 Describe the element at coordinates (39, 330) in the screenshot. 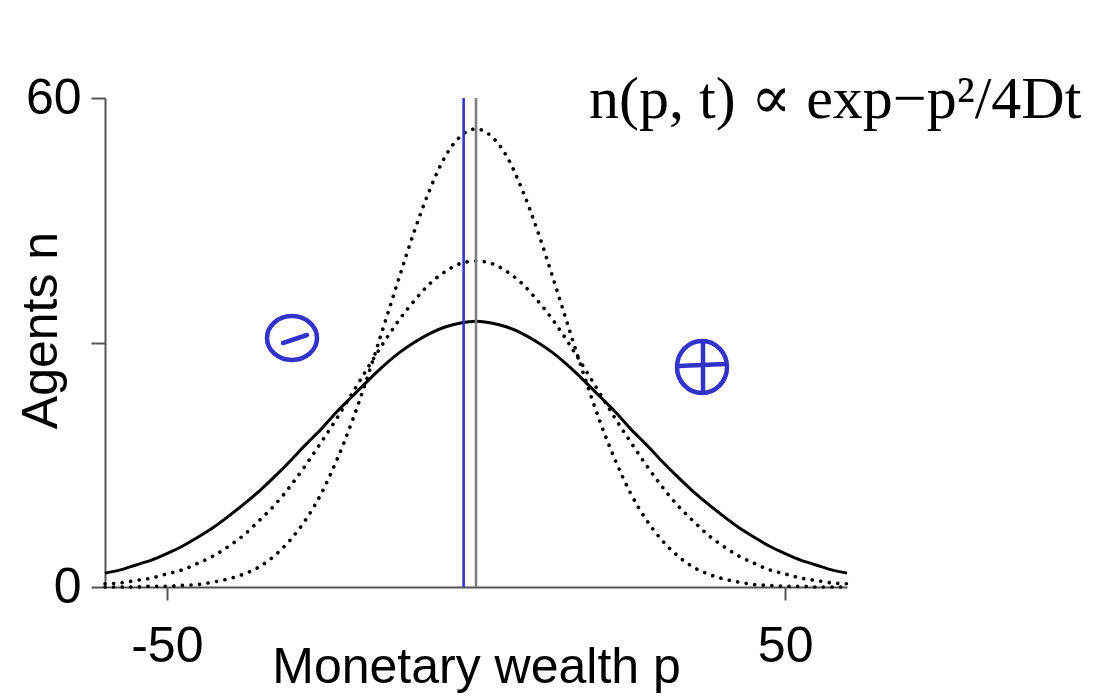

I see `y-axis-title: Agents n` at that location.